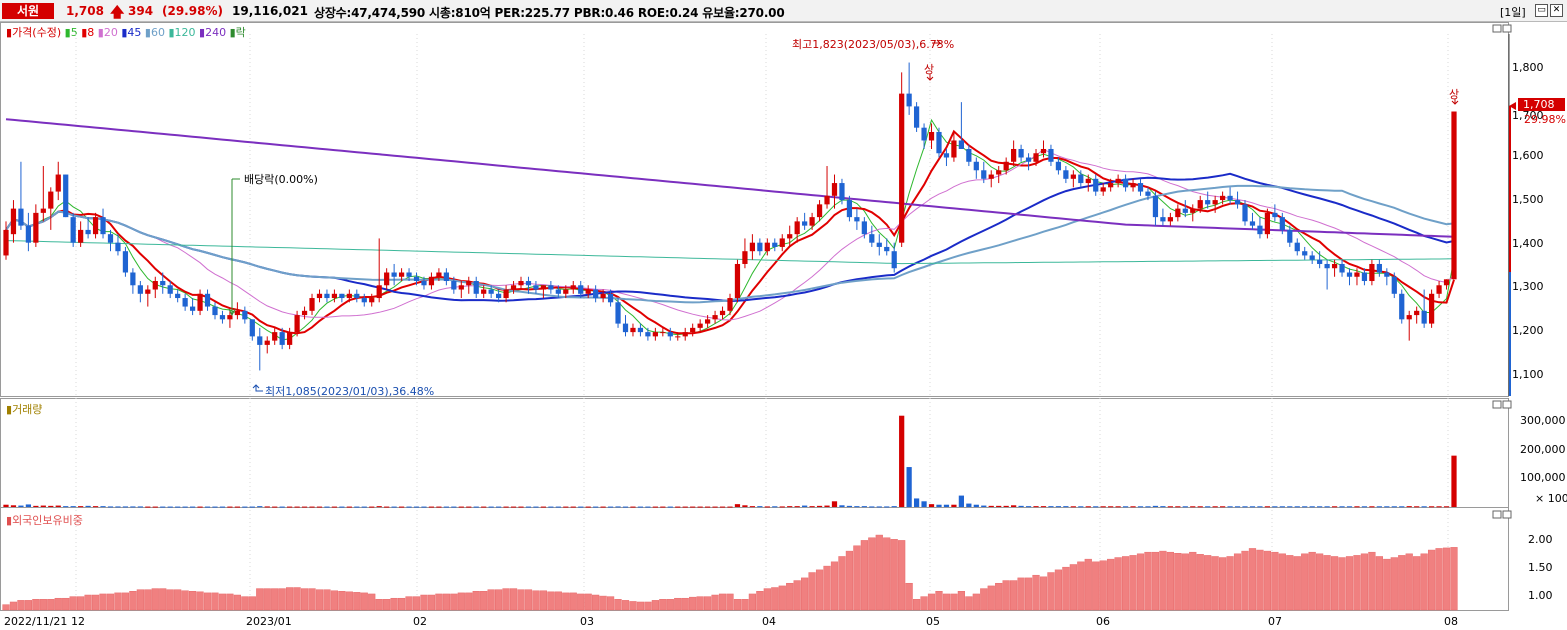  What do you see at coordinates (1455, 102) in the screenshot?
I see `limit-up-arrow-icon` at bounding box center [1455, 102].